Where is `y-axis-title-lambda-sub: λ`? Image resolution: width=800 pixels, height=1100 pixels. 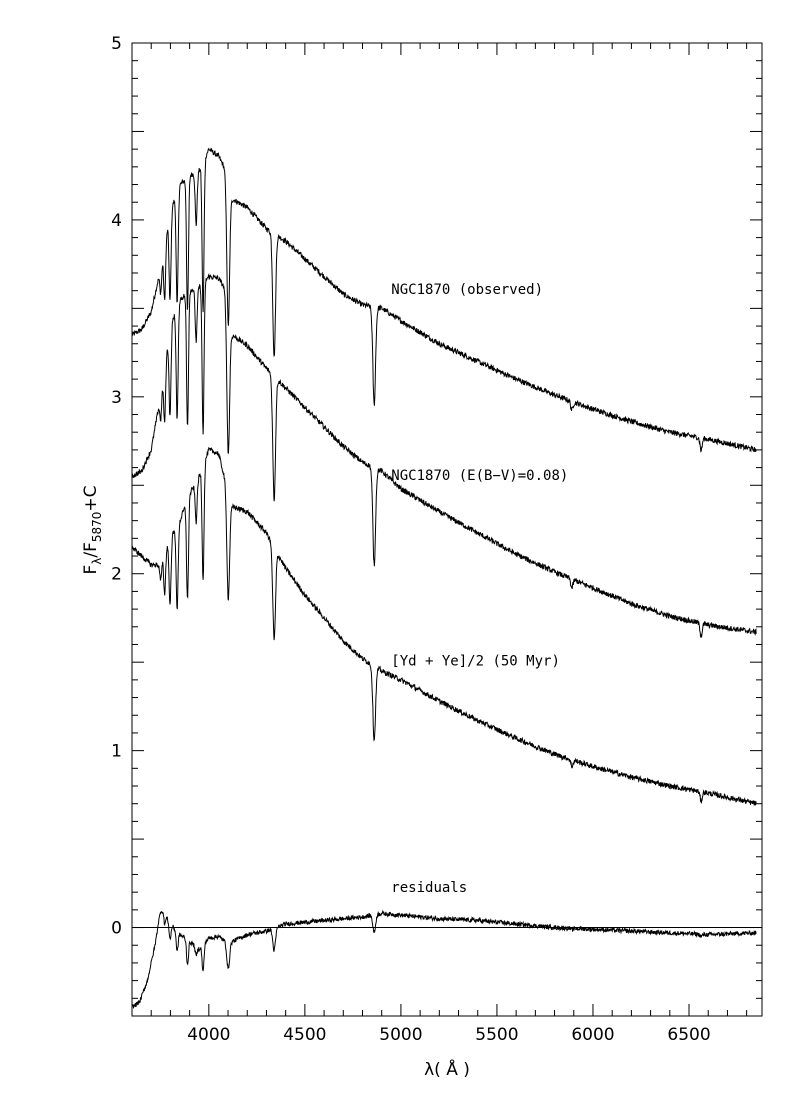 y-axis-title-lambda-sub: λ is located at coordinates (97, 561).